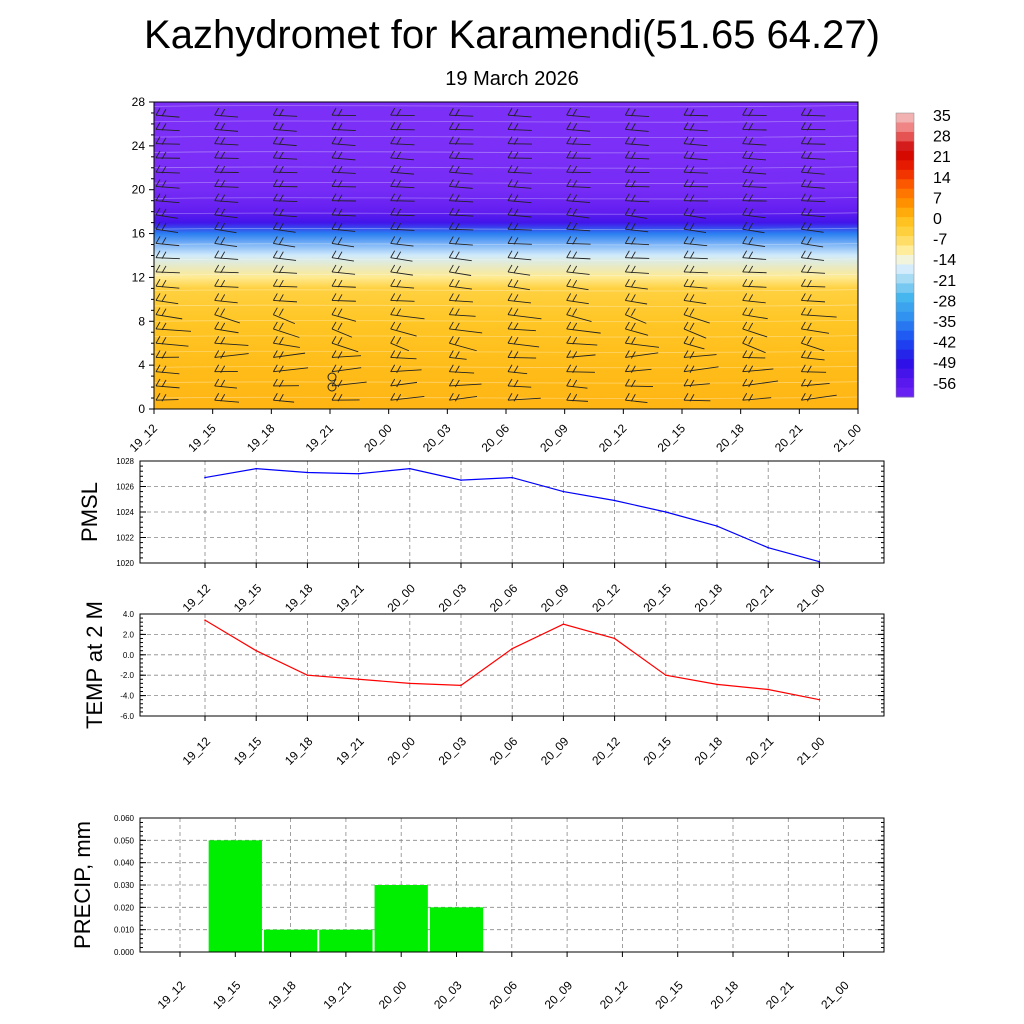  Describe the element at coordinates (657, 751) in the screenshot. I see `x-tick-label: 20_15` at that location.